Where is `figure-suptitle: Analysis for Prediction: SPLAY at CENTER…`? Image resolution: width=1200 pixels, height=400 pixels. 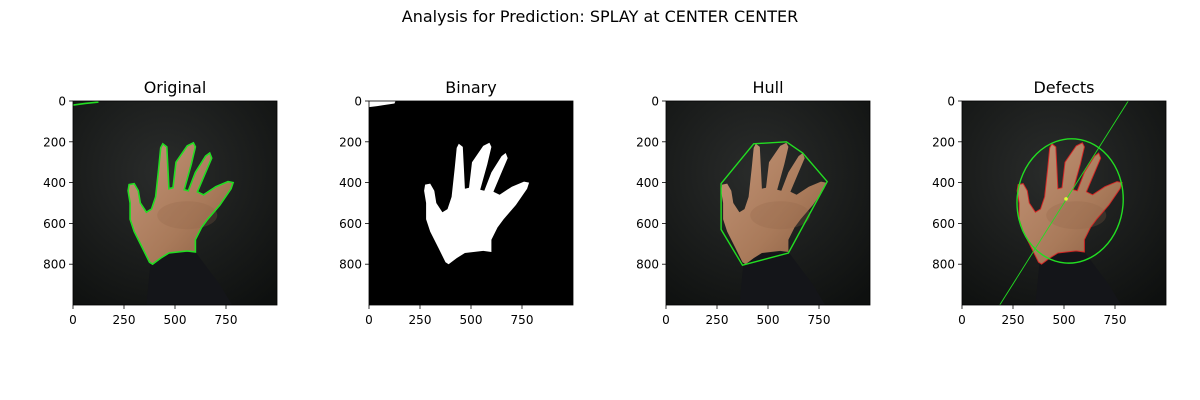
figure-suptitle: Analysis for Prediction: SPLAY at CENTER… is located at coordinates (600, 16).